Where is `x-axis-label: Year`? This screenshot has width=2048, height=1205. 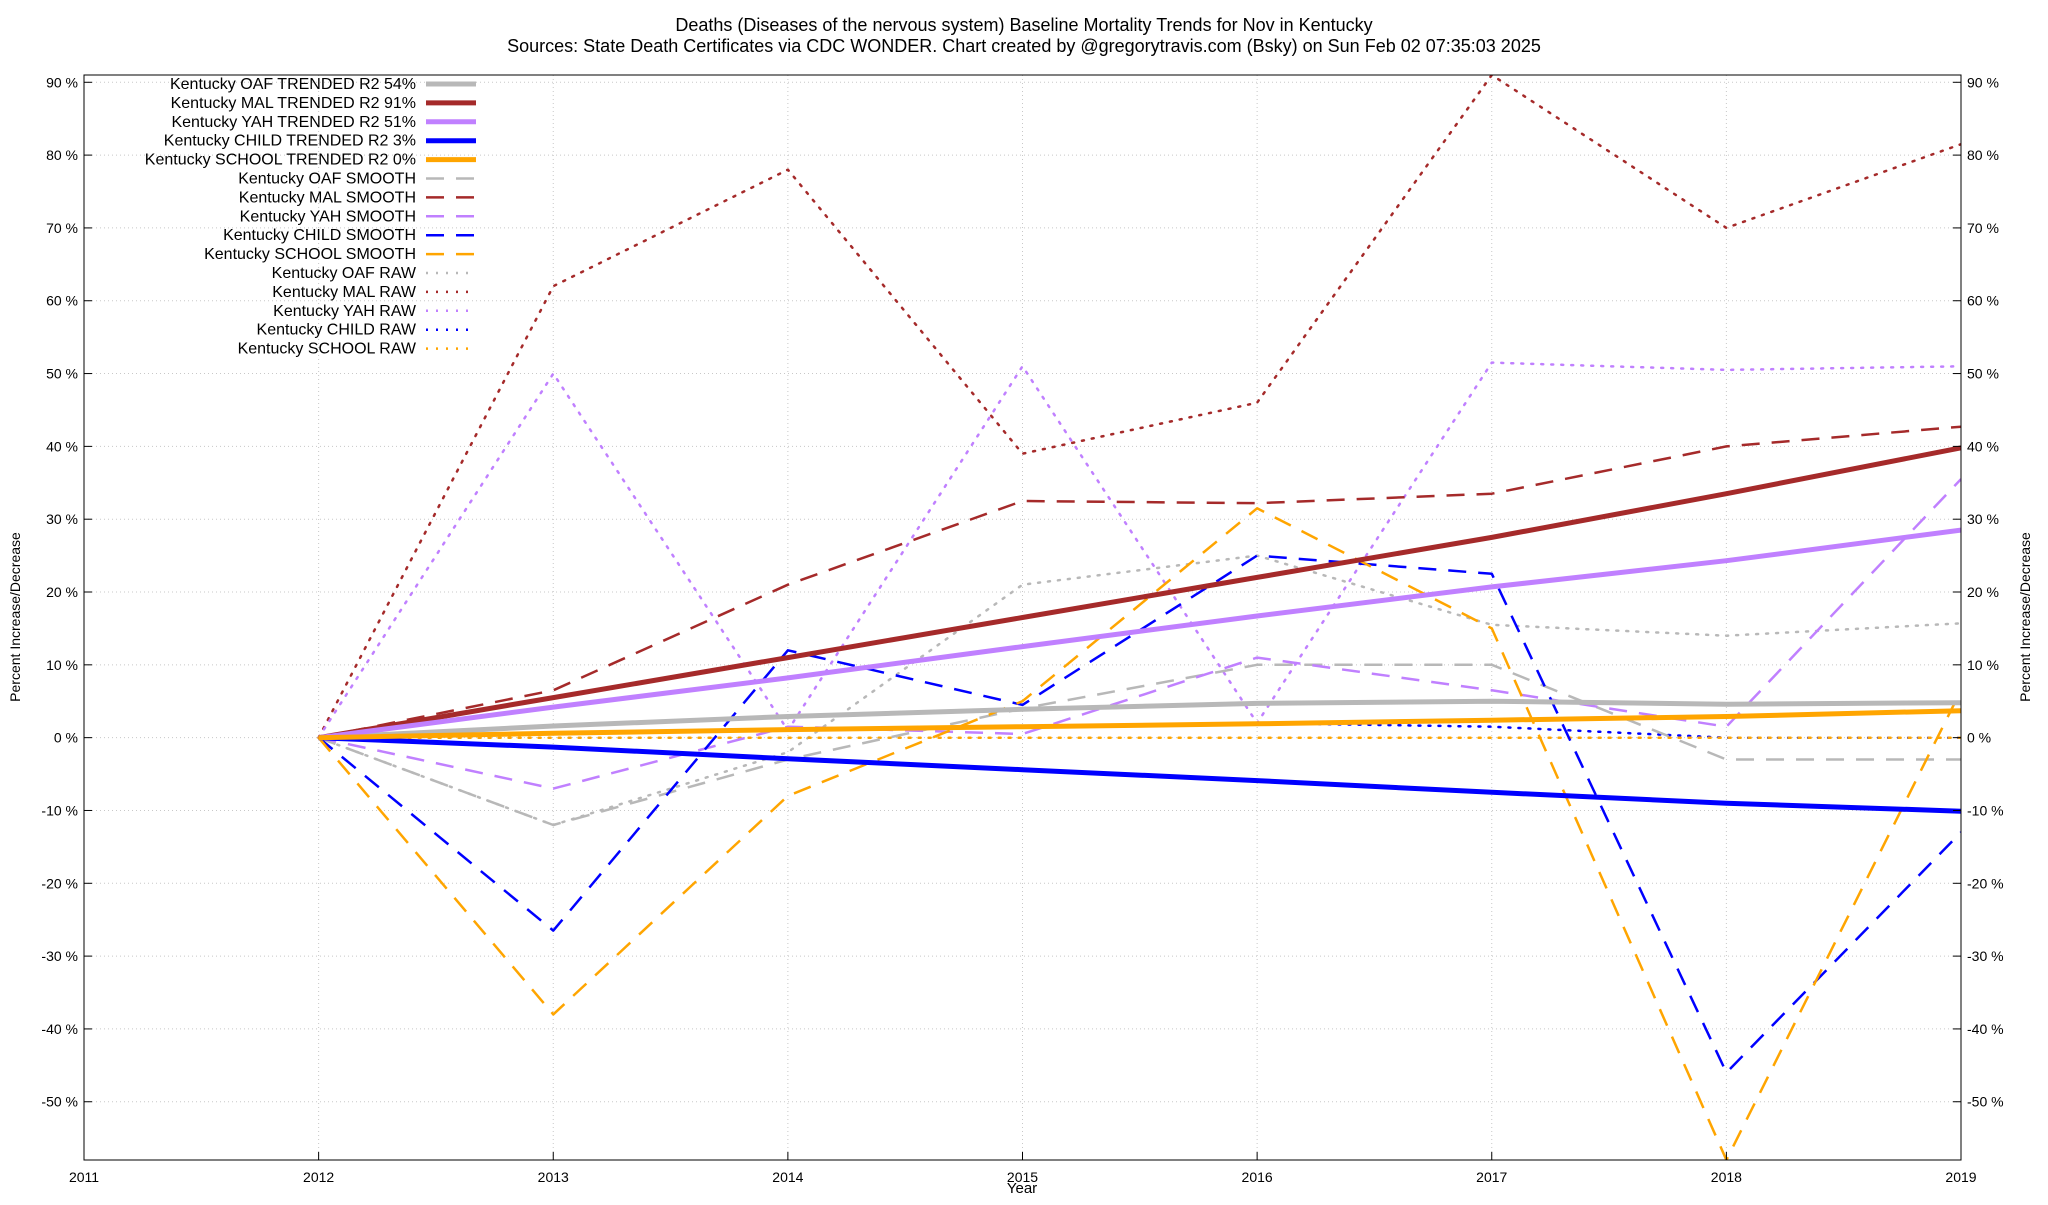
x-axis-label: Year is located at coordinates (1022, 1188).